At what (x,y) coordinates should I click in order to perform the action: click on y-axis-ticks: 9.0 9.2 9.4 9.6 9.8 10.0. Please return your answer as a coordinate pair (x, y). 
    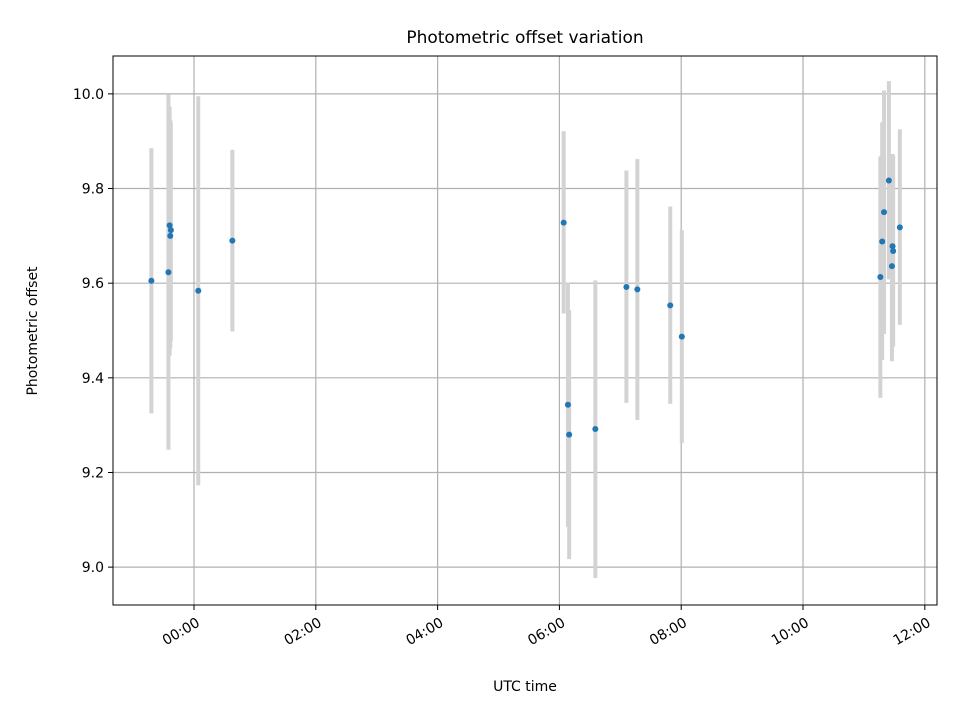
    Looking at the image, I should click on (93, 331).